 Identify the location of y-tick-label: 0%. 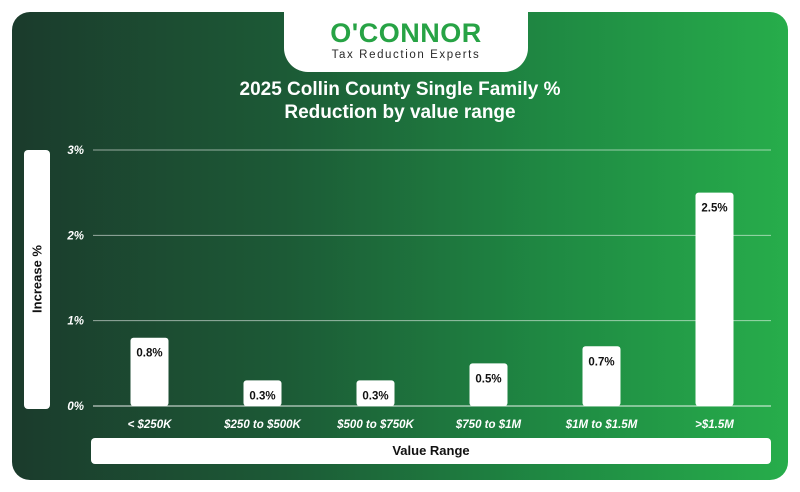
(75, 407).